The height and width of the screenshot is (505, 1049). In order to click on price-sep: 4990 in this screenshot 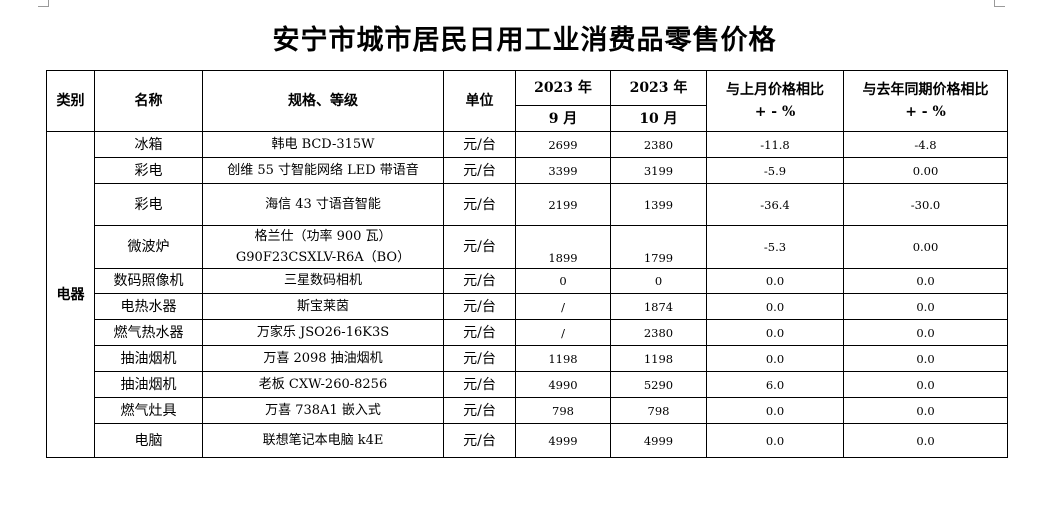, I will do `click(563, 384)`.